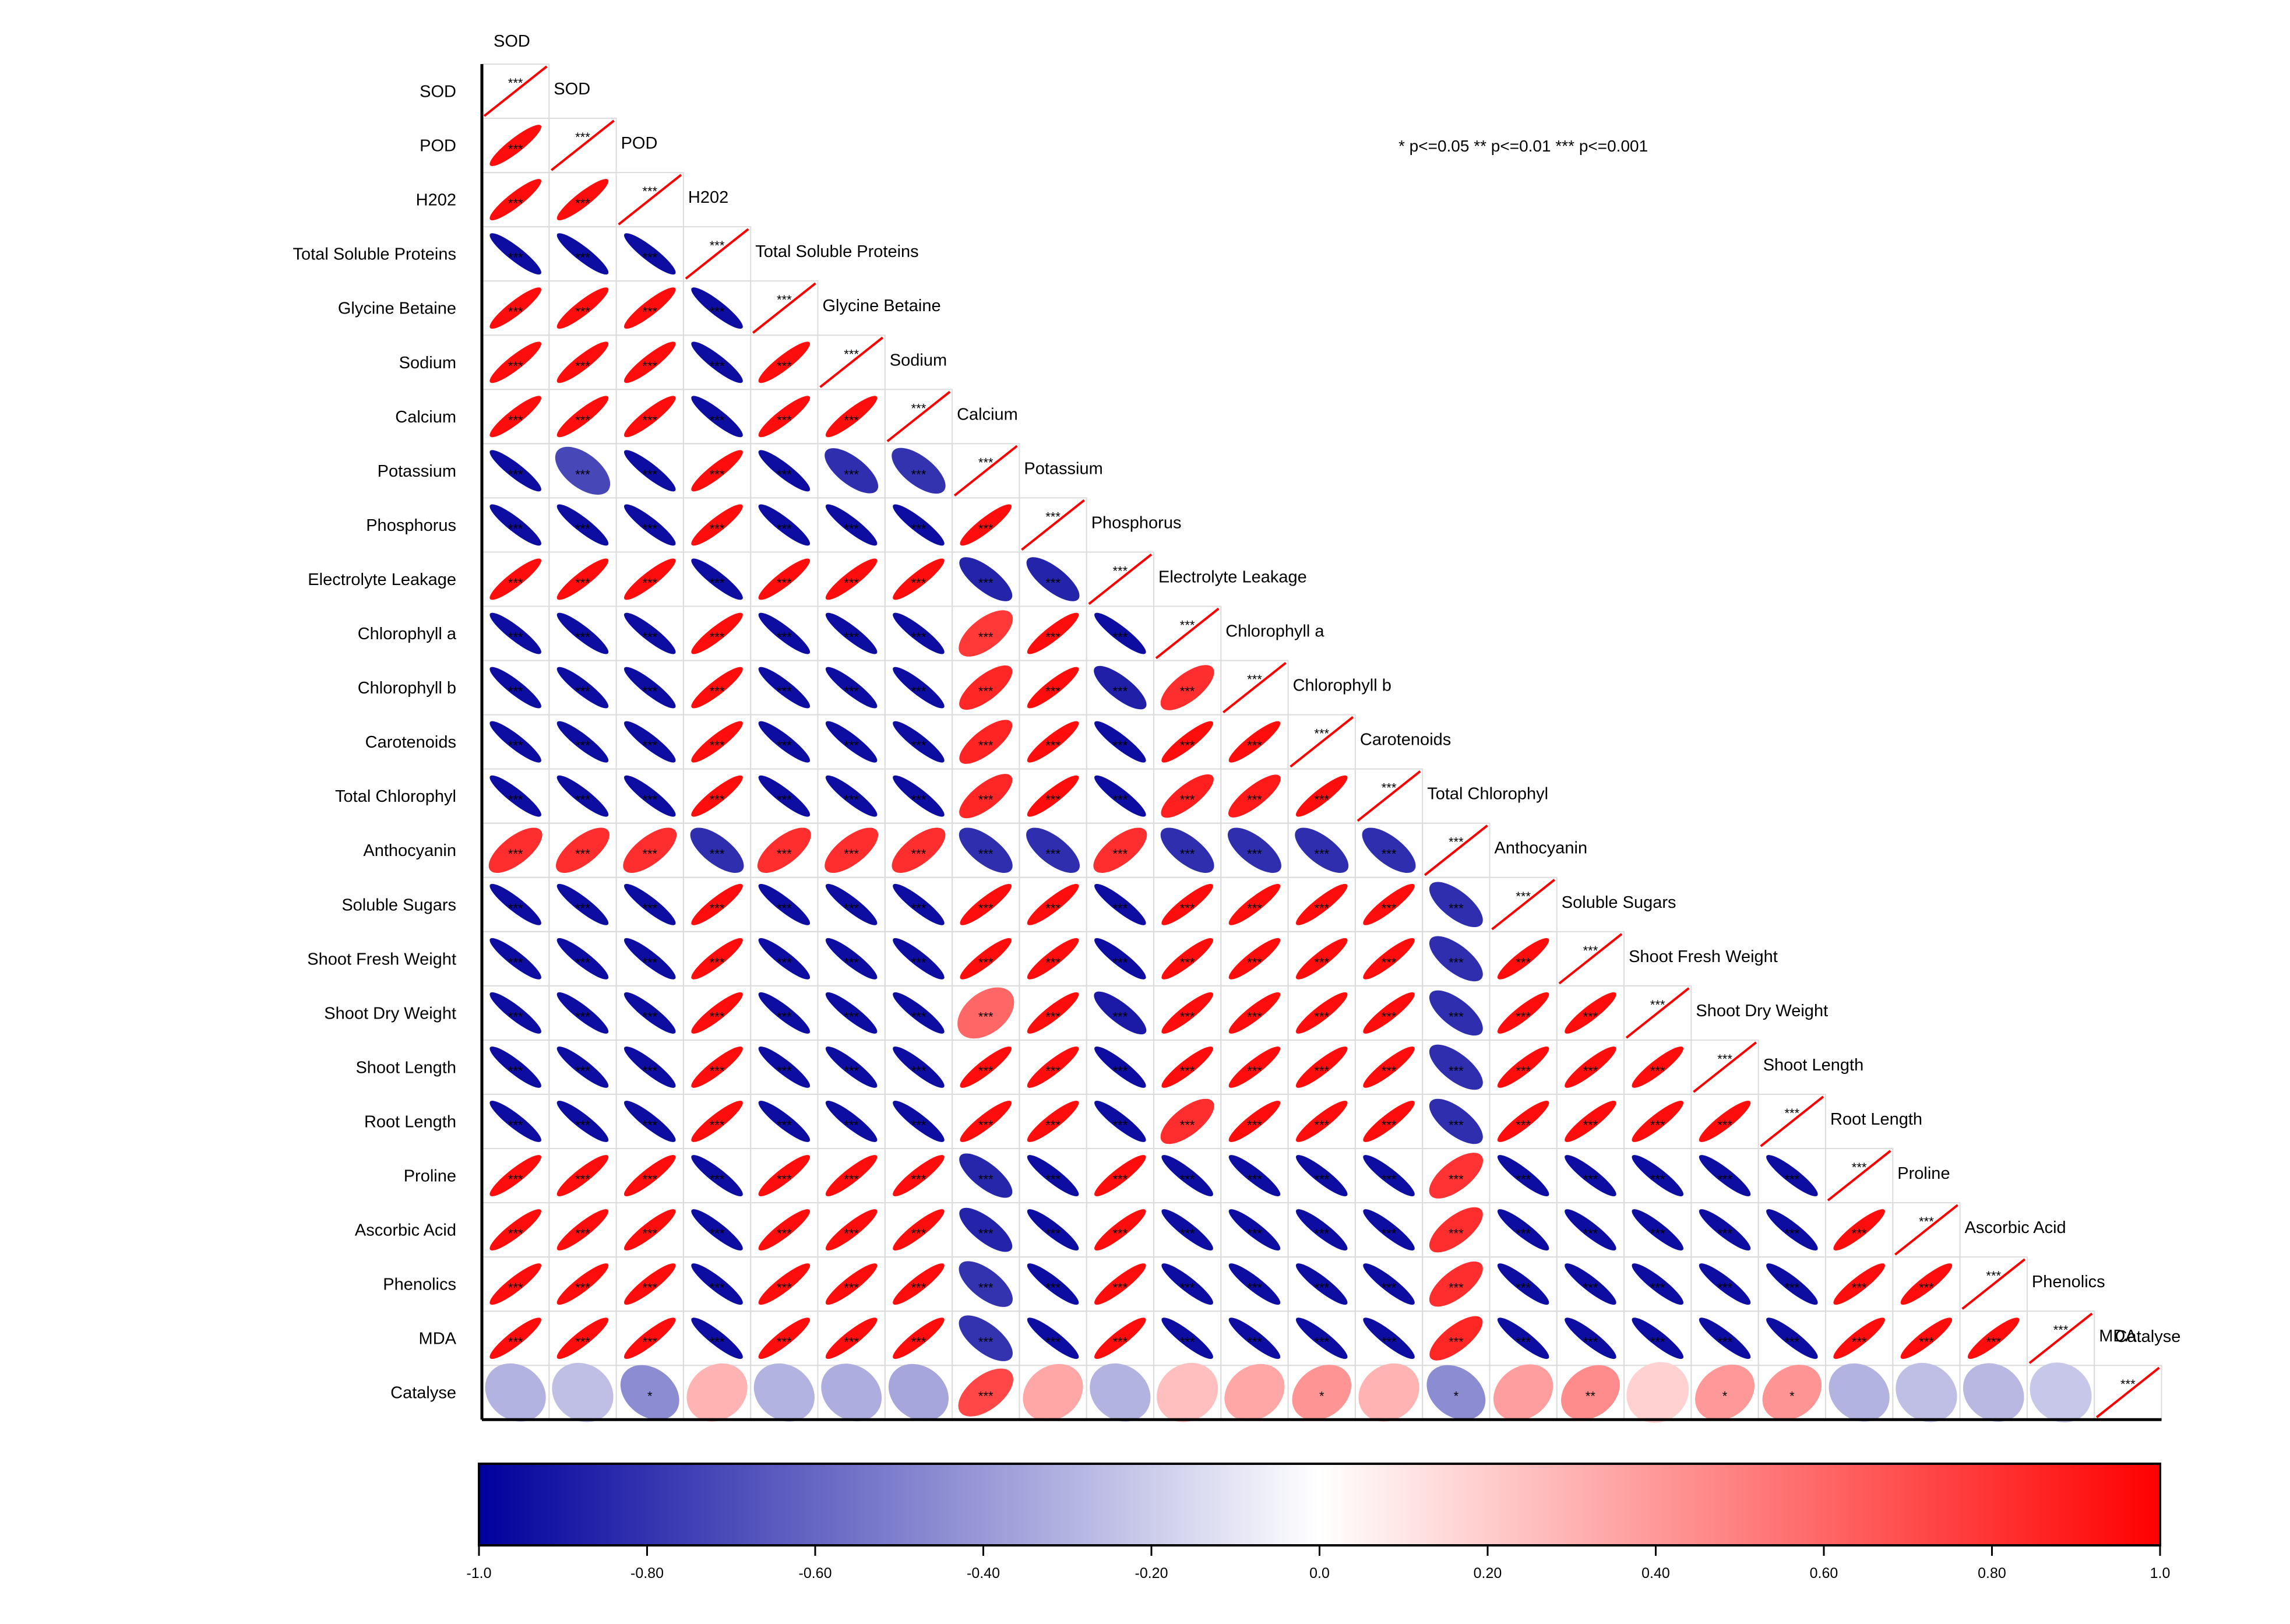  I want to click on matrix-cell, so click(1187, 1392).